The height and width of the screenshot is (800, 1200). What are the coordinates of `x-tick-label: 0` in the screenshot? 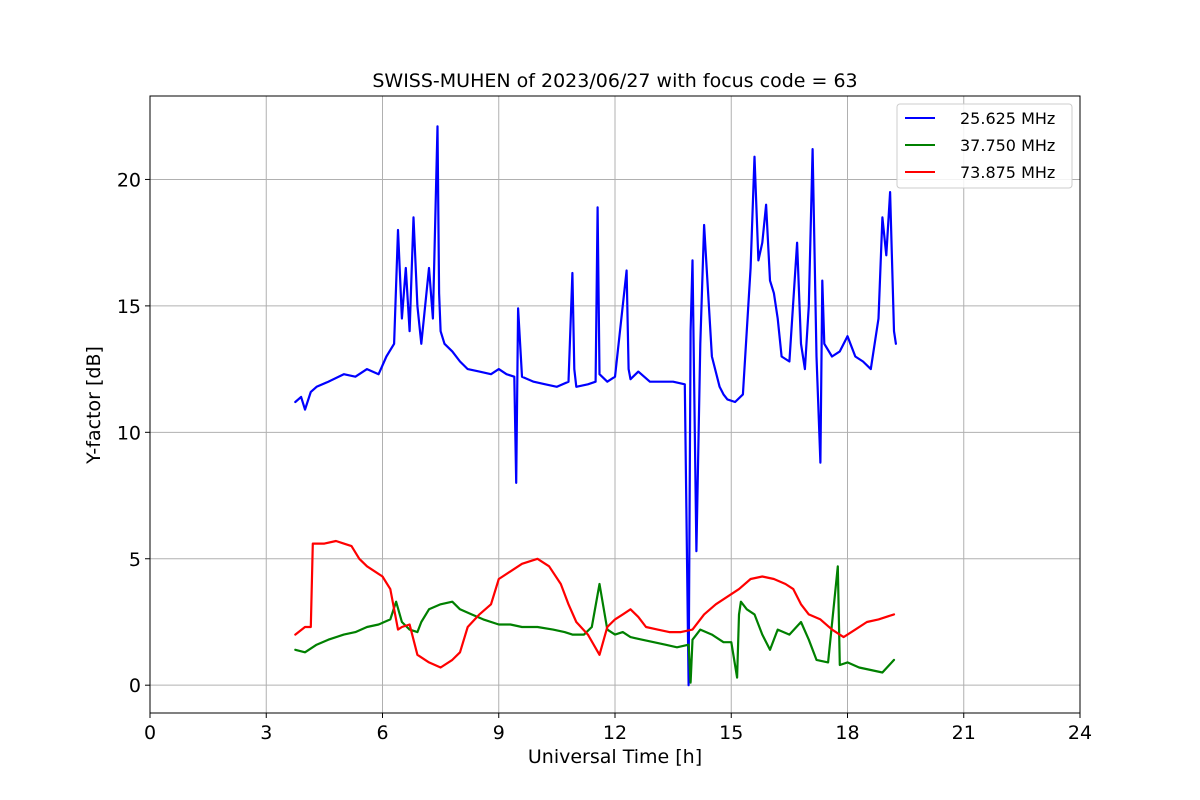 It's located at (150, 733).